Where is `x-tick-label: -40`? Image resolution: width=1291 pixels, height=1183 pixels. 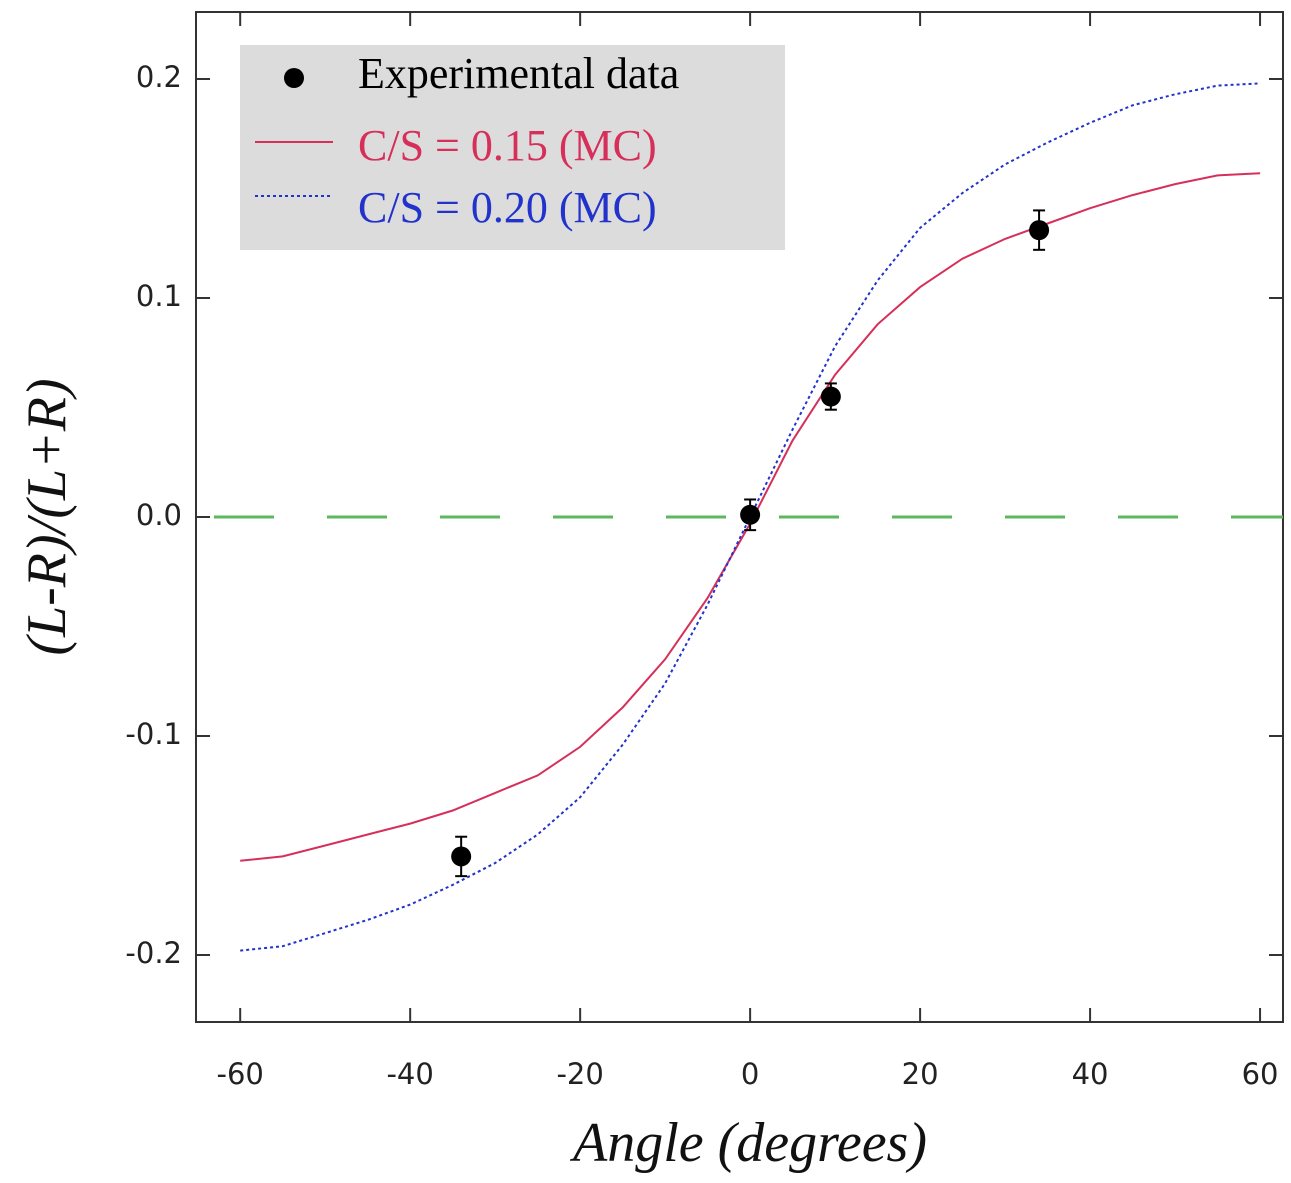 x-tick-label: -40 is located at coordinates (409, 1074).